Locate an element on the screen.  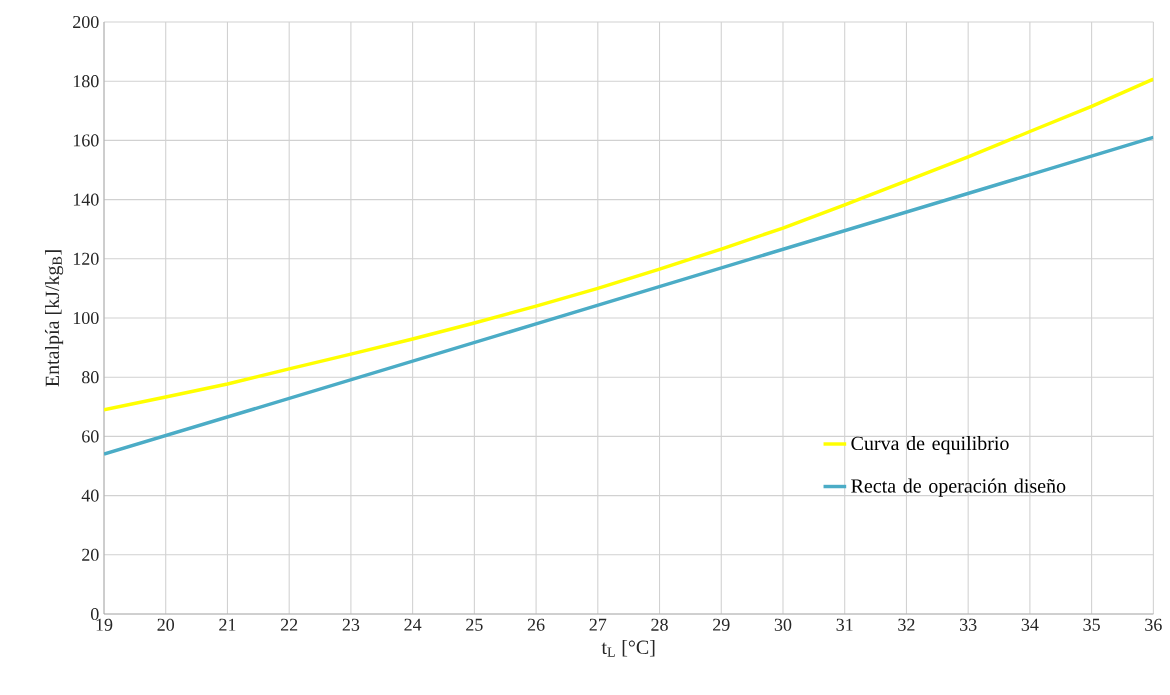
x-tick-label: 31 is located at coordinates (844, 624).